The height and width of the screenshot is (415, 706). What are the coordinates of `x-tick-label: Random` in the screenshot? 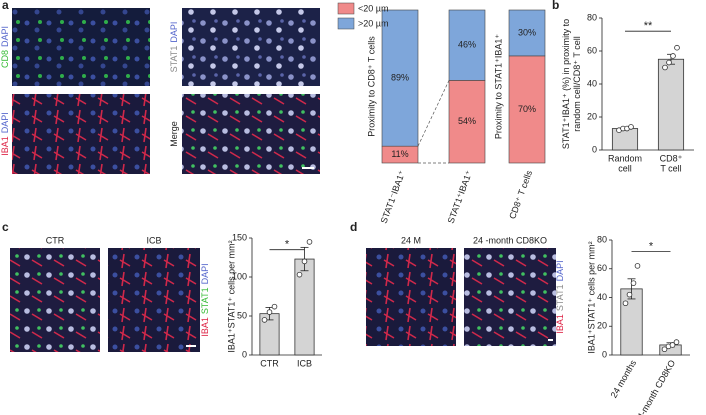 It's located at (625, 158).